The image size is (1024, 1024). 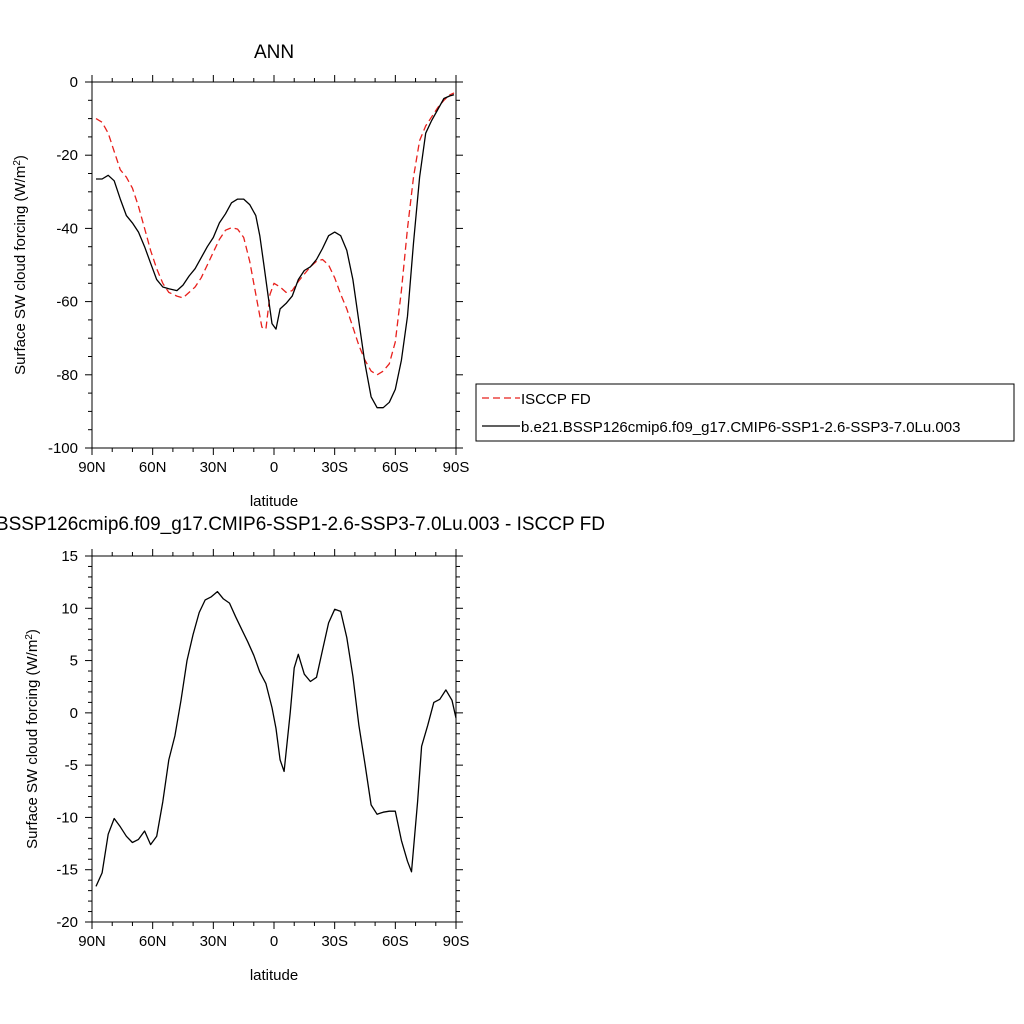 I want to click on y-tick-label: -15, so click(x=67, y=870).